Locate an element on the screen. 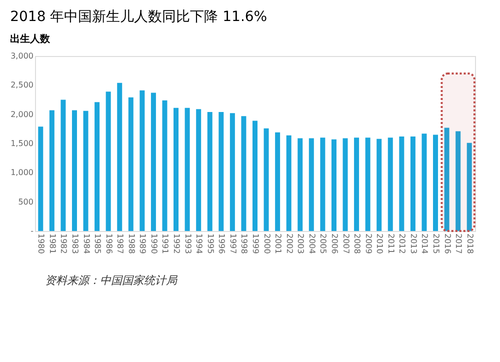 The height and width of the screenshot is (362, 500). y-tick-label: 1,000 is located at coordinates (22, 173).